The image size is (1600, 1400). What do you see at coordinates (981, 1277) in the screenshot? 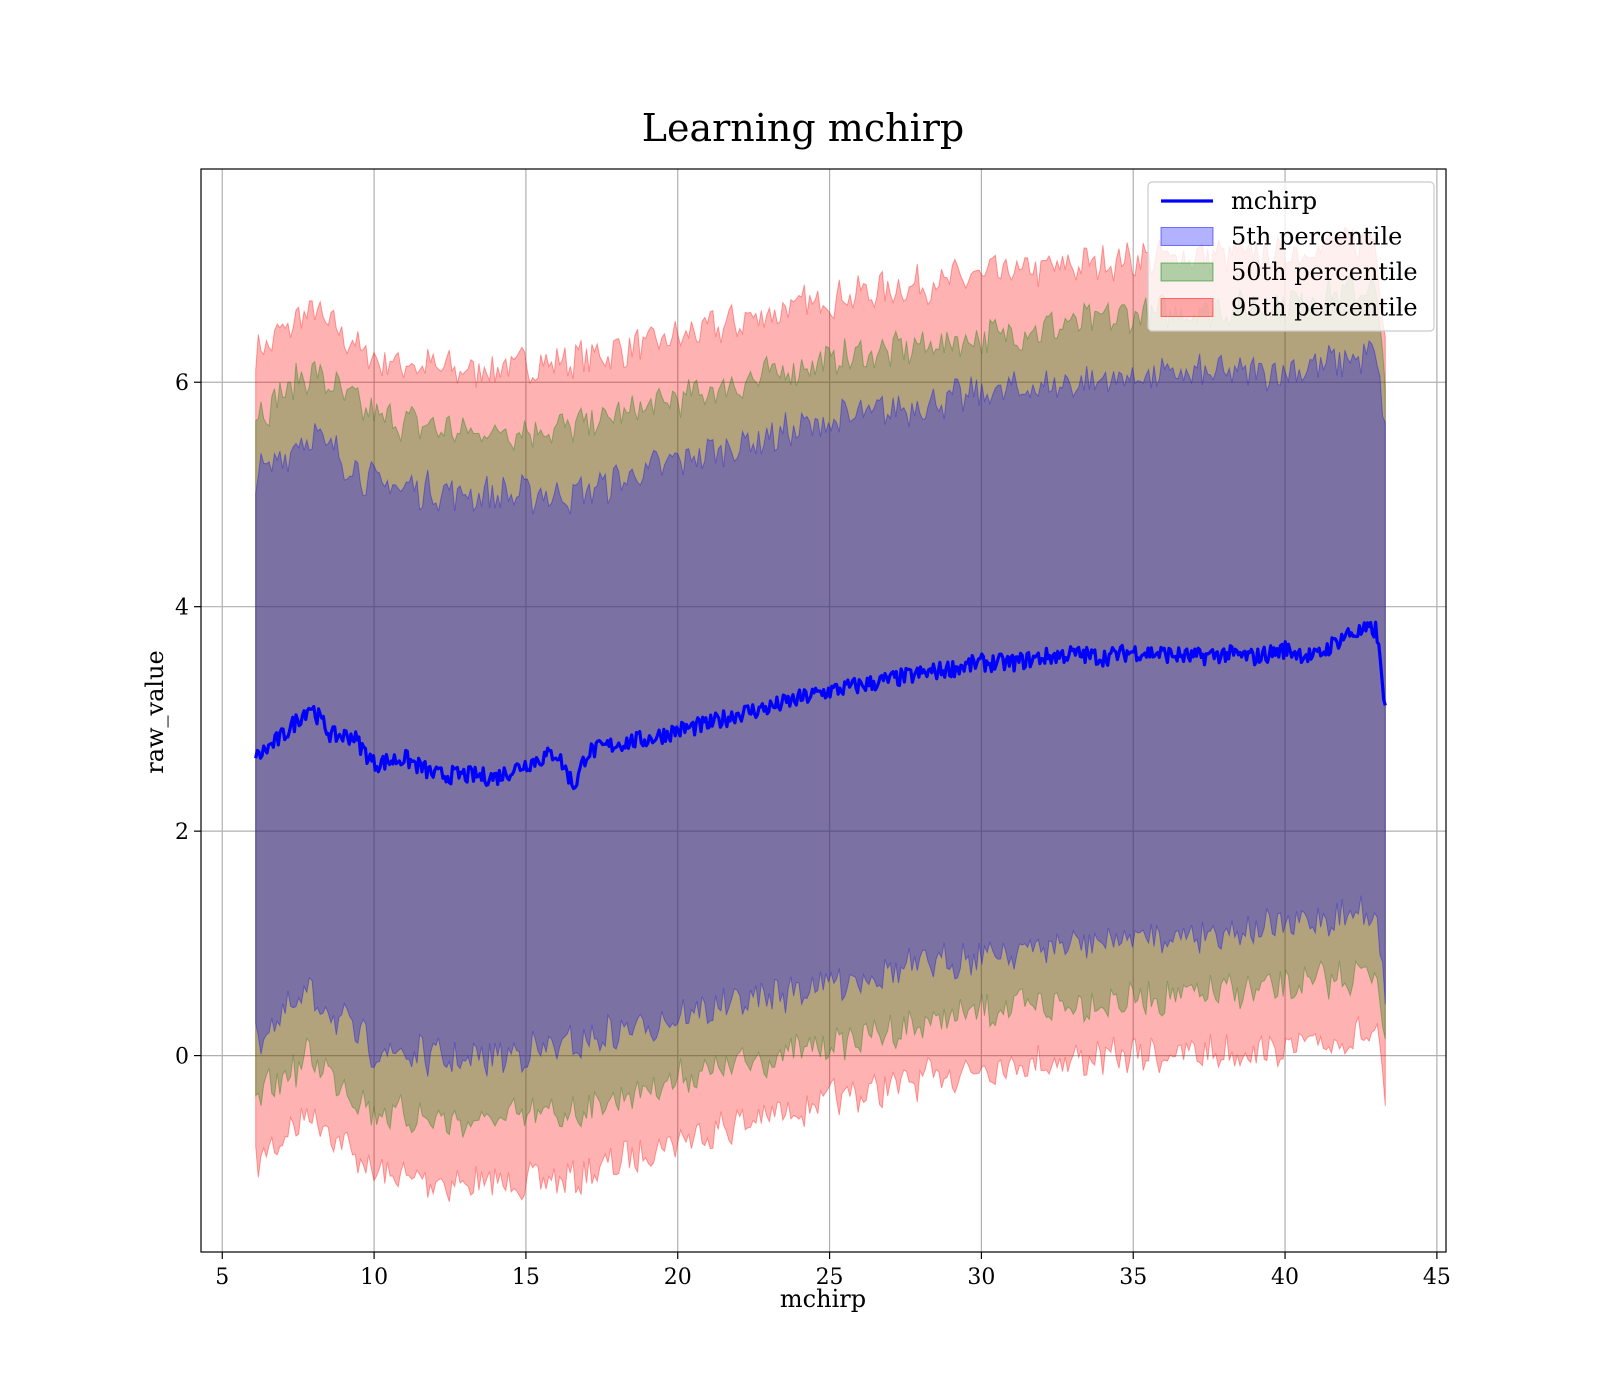
I see `x-tick-label: 30` at bounding box center [981, 1277].